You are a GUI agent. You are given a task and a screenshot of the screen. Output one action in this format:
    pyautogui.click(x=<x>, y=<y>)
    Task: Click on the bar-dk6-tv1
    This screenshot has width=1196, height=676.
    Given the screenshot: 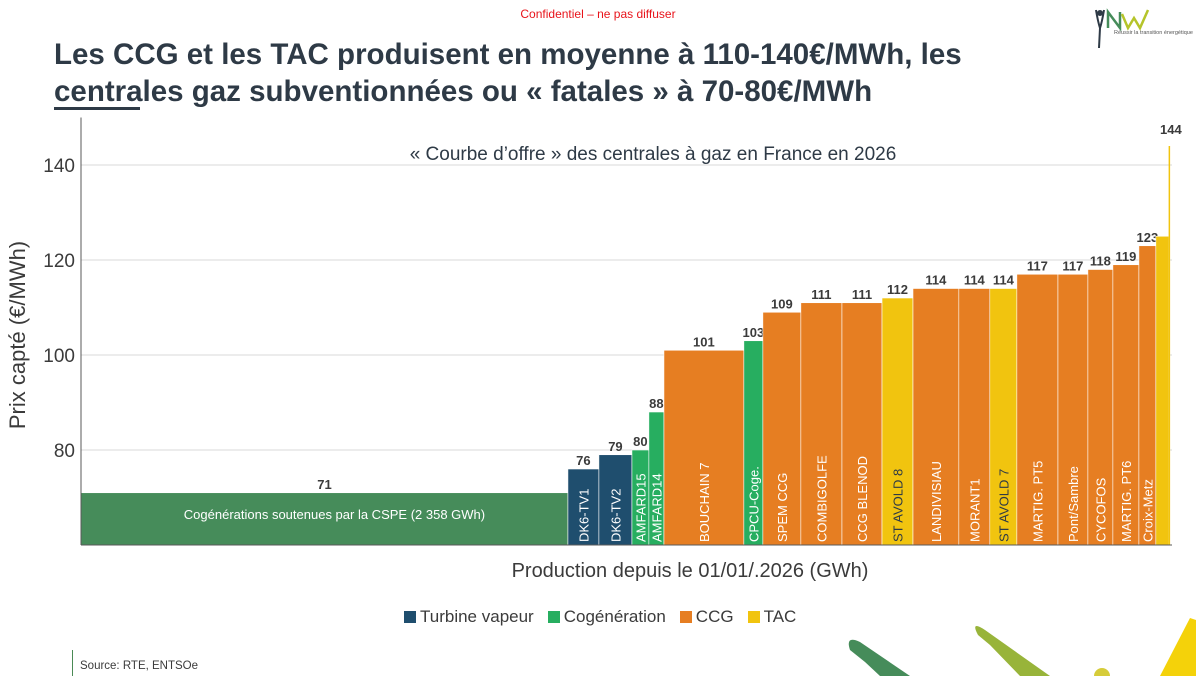 What is the action you would take?
    pyautogui.click(x=583, y=507)
    